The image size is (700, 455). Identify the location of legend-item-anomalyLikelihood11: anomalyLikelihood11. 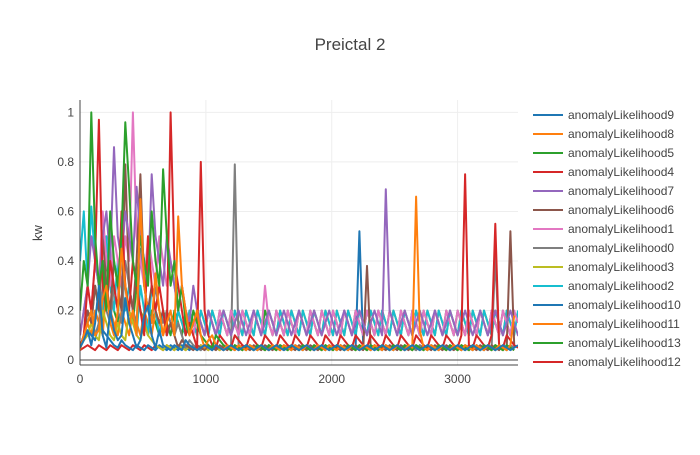
(606, 324).